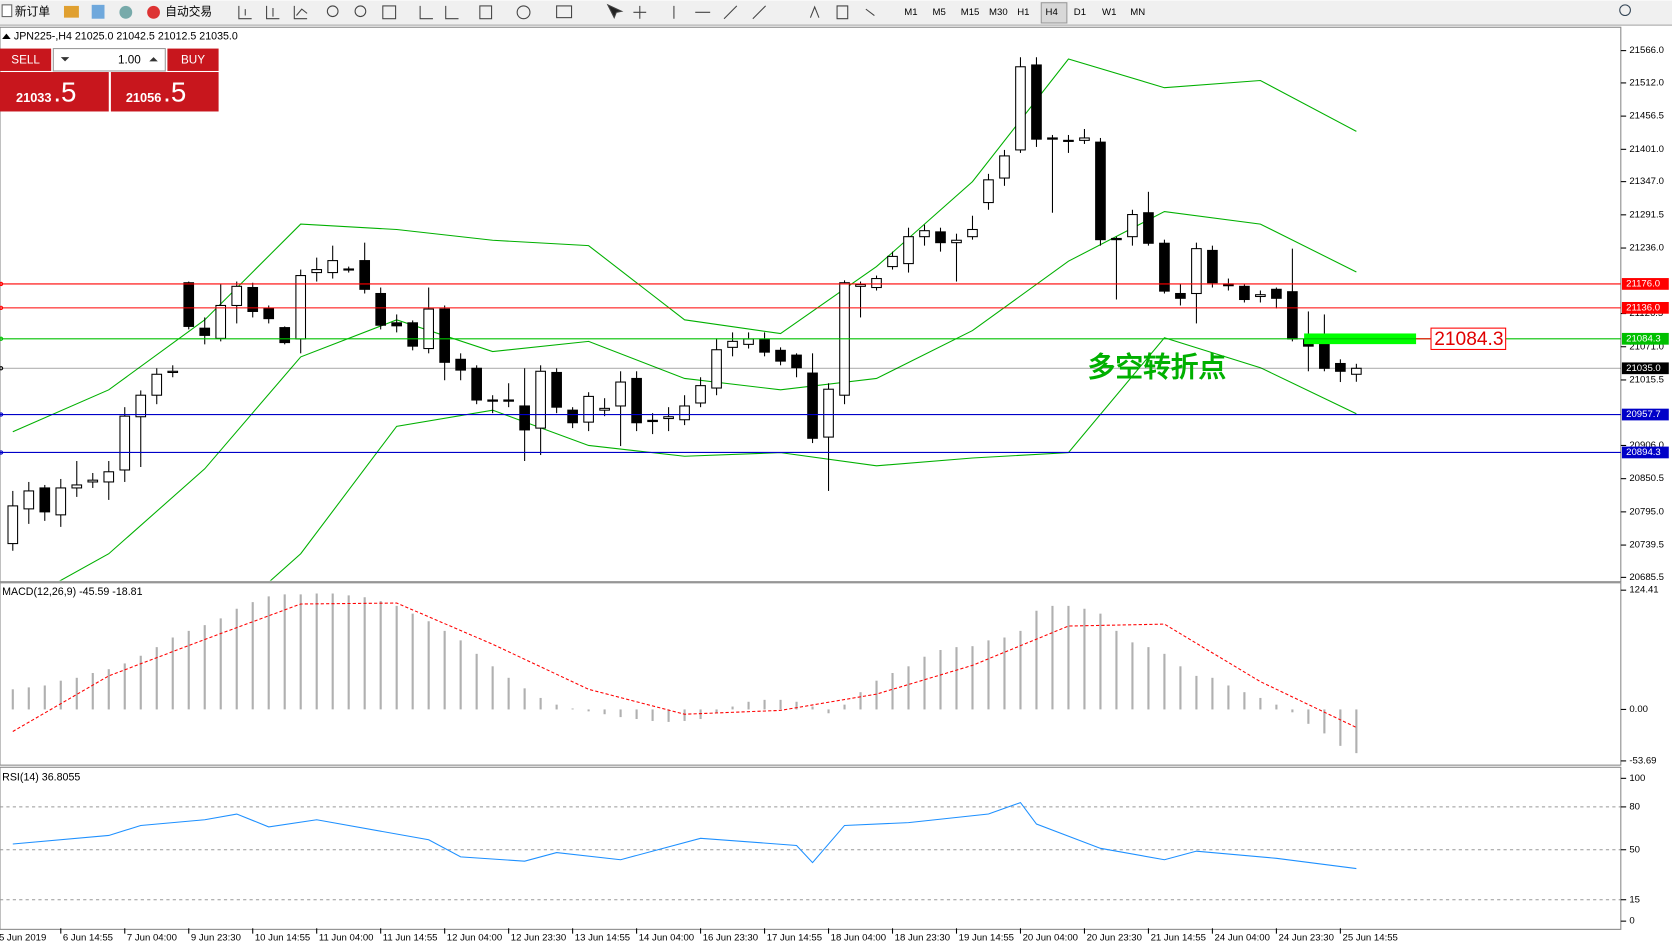 The width and height of the screenshot is (1672, 947). What do you see at coordinates (109, 60) in the screenshot?
I see `lot-input` at bounding box center [109, 60].